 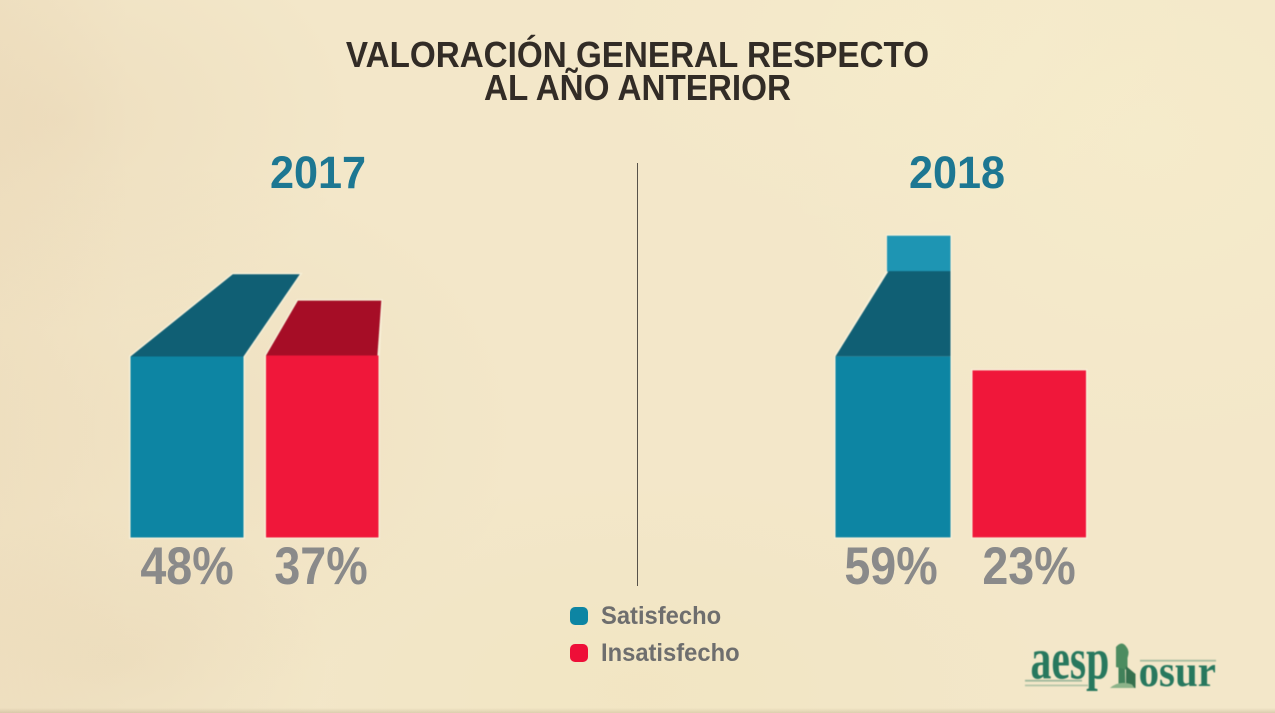 I want to click on svg-text: aesp, so click(x=1070, y=664).